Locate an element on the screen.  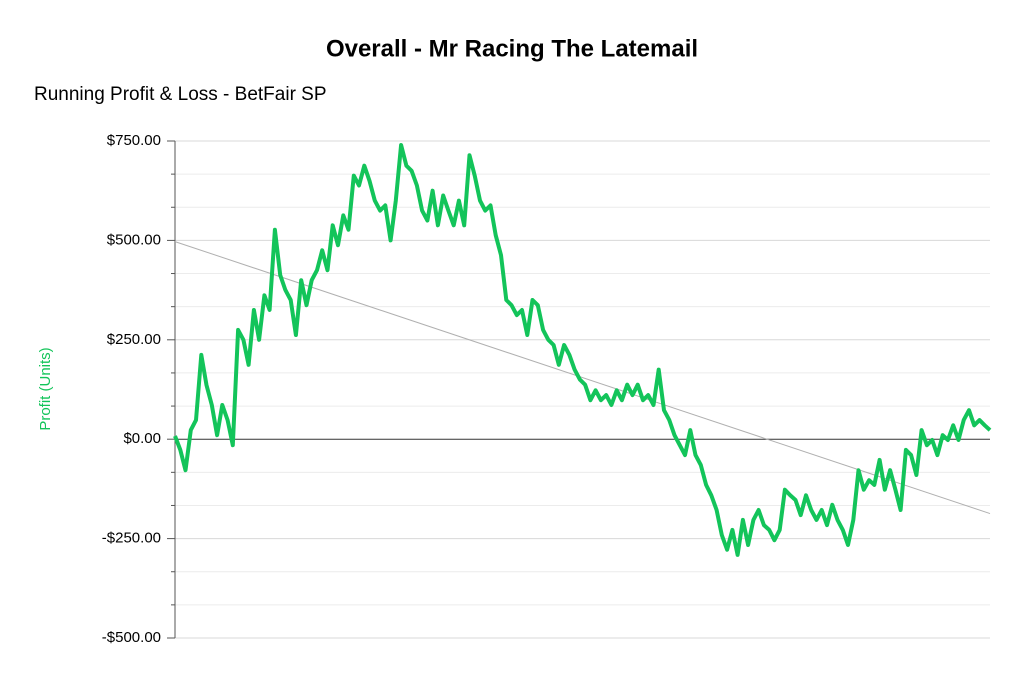
y-tick-label: $250.00 is located at coordinates (134, 339).